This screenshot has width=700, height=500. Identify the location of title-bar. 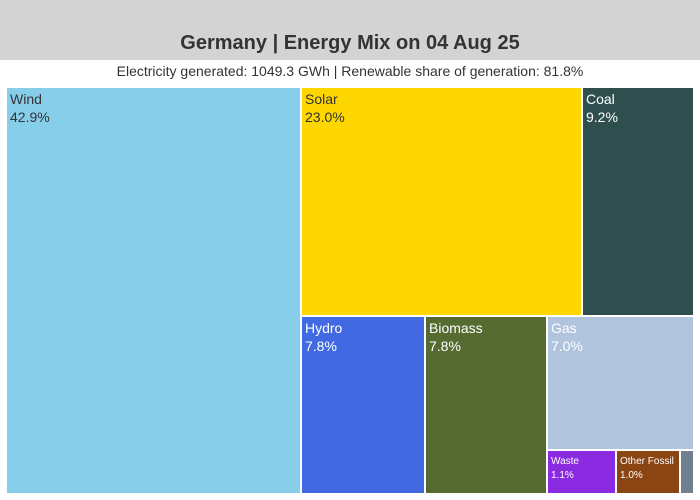
(350, 30).